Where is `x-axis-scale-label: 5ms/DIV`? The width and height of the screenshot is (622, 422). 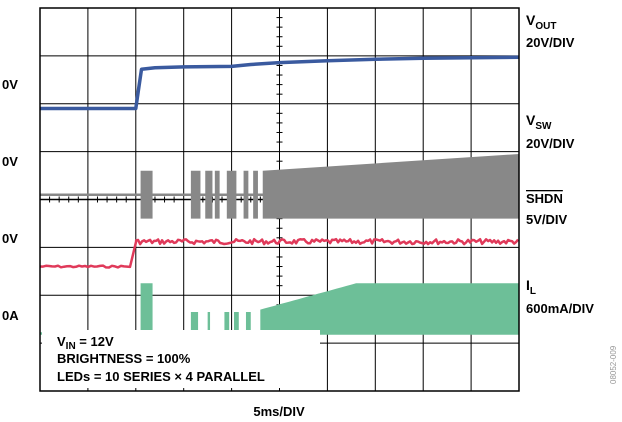
x-axis-scale-label: 5ms/DIV is located at coordinates (279, 411).